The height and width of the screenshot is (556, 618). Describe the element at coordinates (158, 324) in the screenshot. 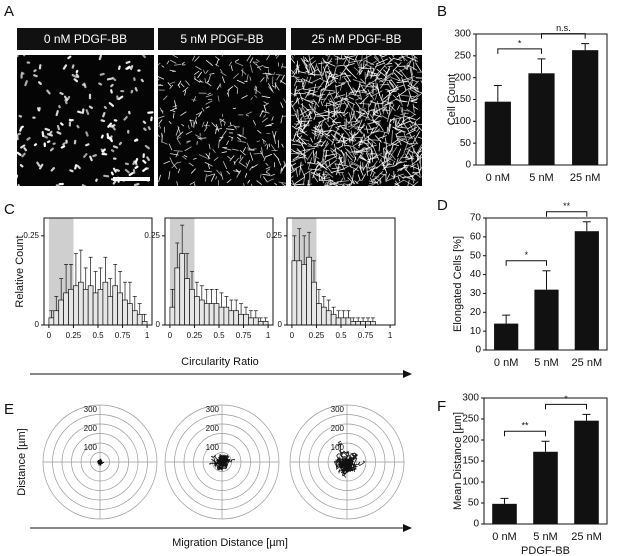

I see `y-tick-label: 0` at that location.